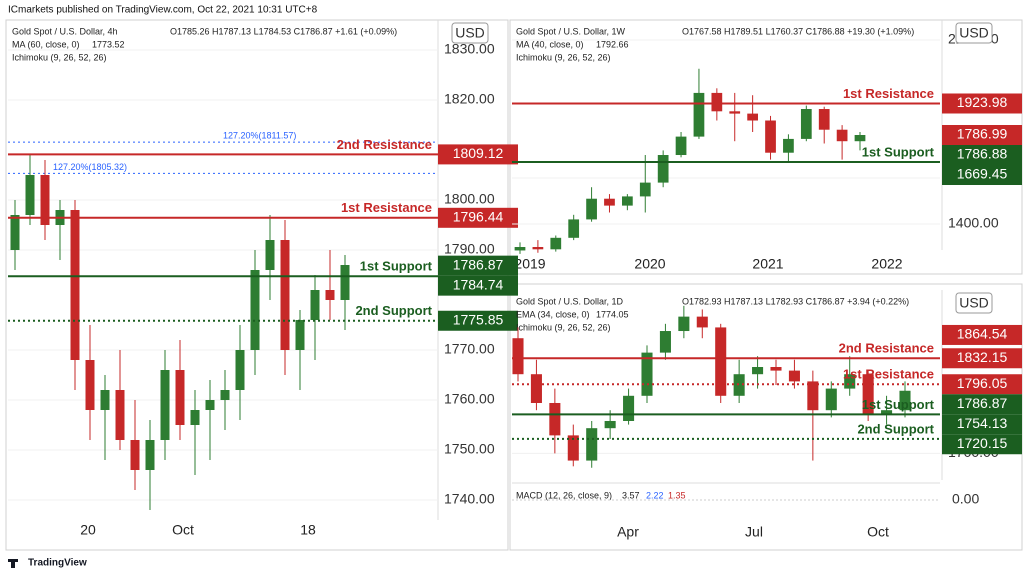 This screenshot has width=1024, height=577. What do you see at coordinates (88, 530) in the screenshot?
I see `x-label: 20` at bounding box center [88, 530].